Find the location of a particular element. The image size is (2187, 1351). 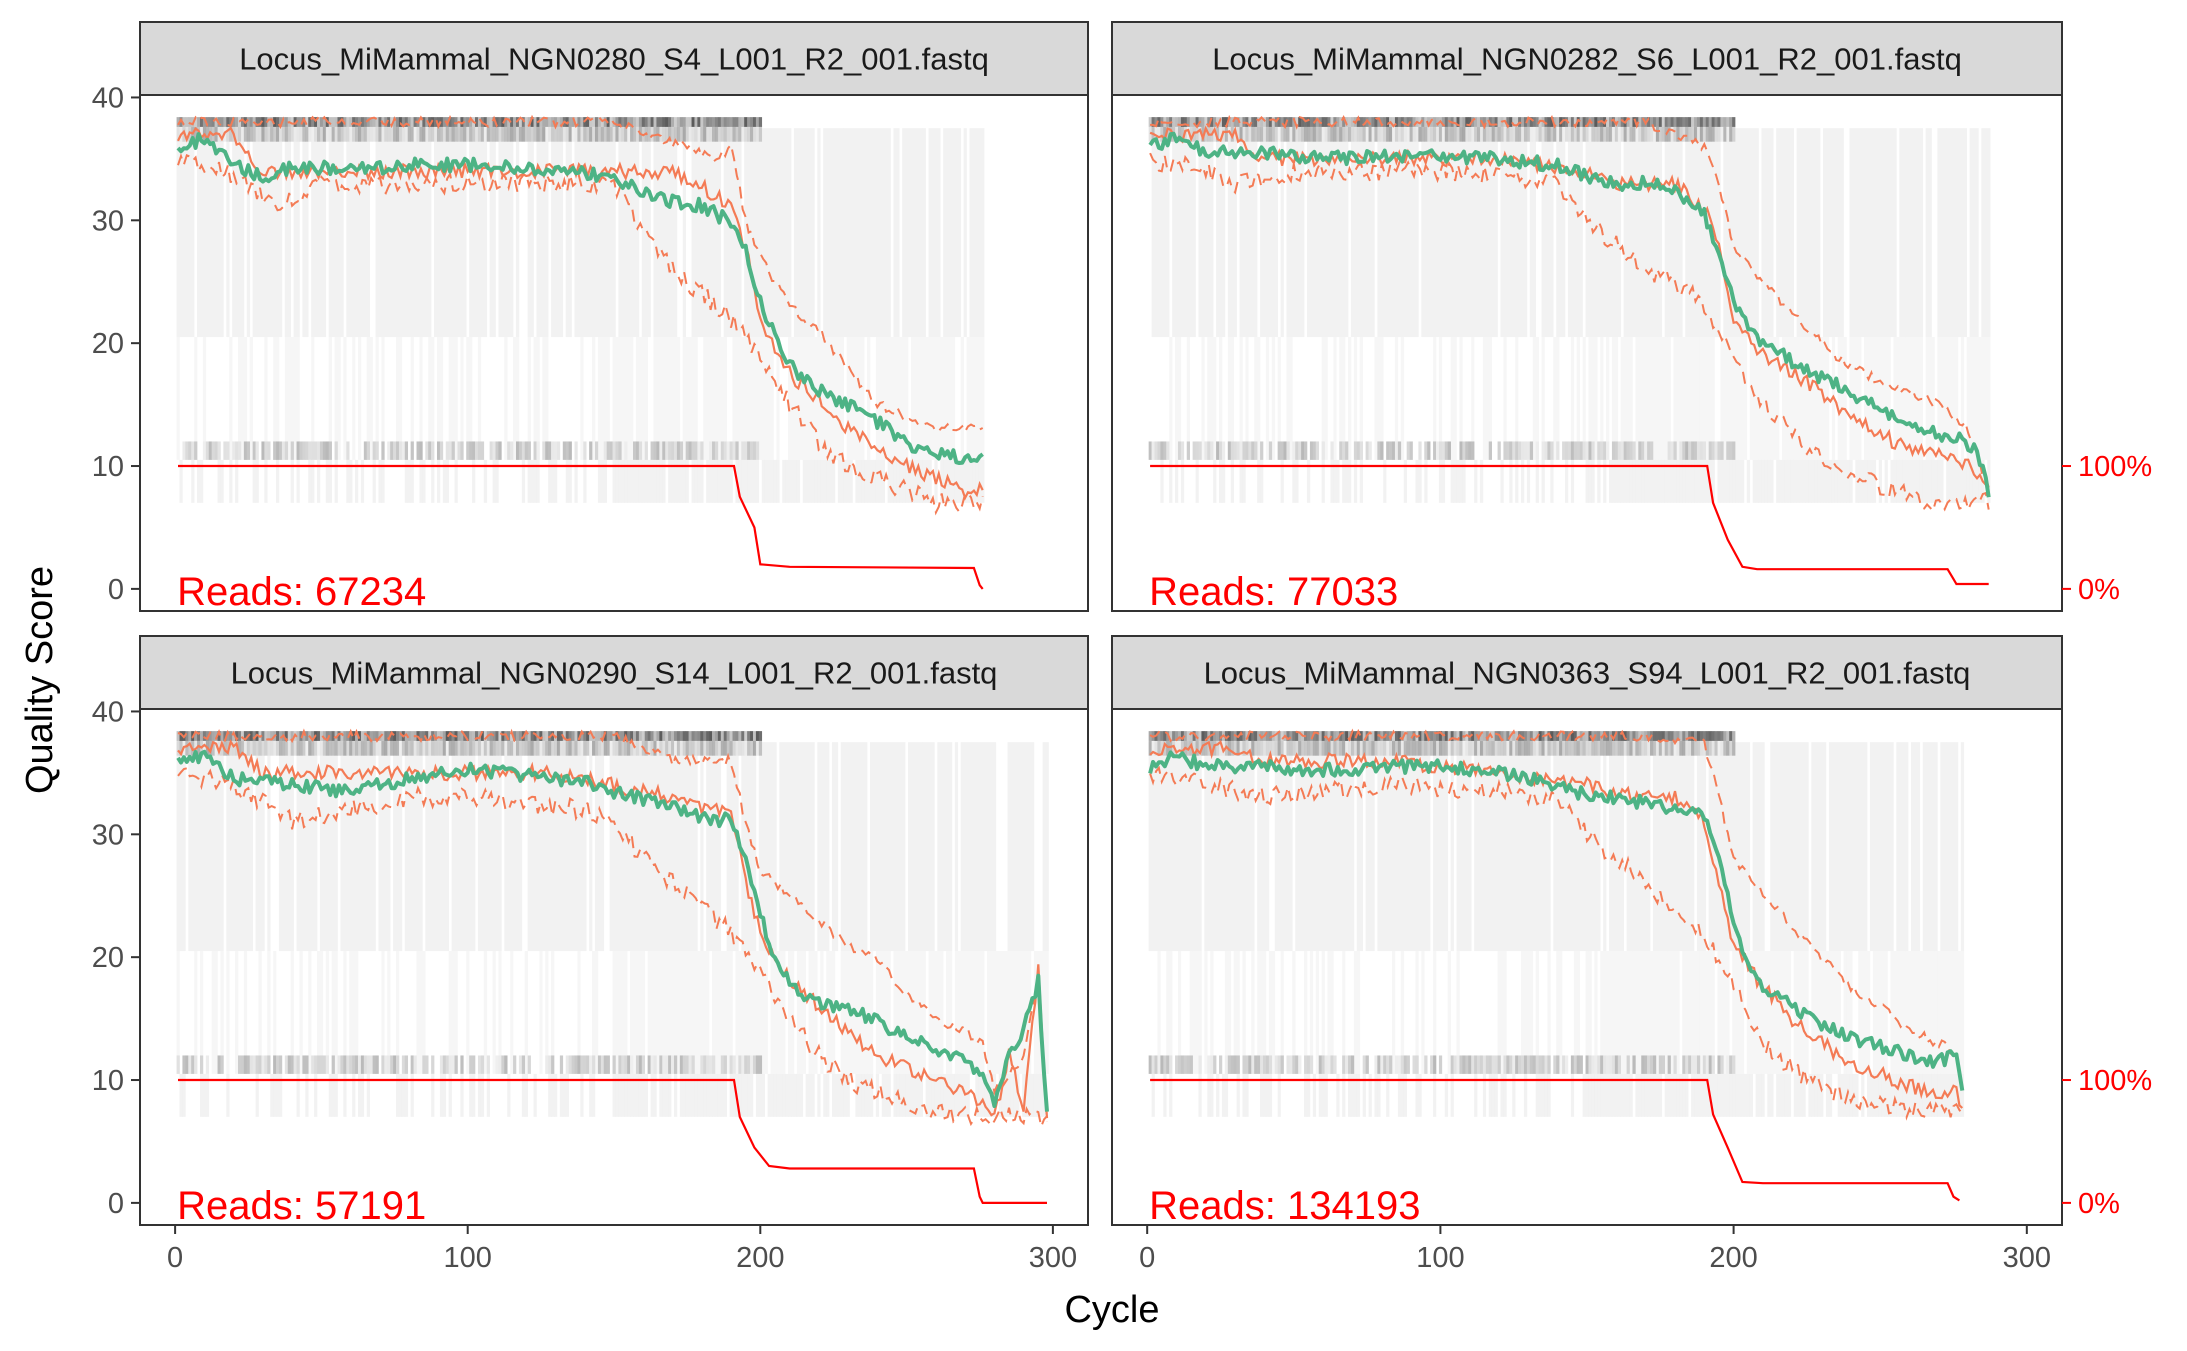

reads-count-label: Reads: 57191 is located at coordinates (301, 1206).